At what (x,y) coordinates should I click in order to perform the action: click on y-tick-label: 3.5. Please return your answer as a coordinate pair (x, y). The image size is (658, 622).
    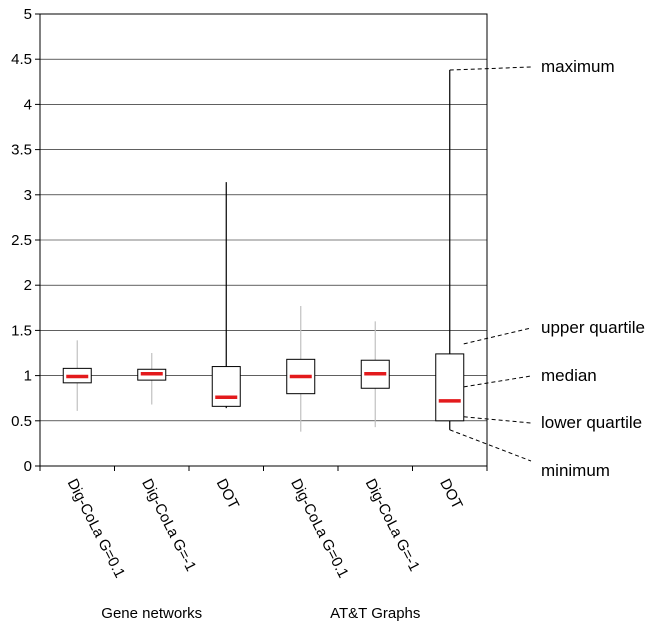
    Looking at the image, I should click on (21, 150).